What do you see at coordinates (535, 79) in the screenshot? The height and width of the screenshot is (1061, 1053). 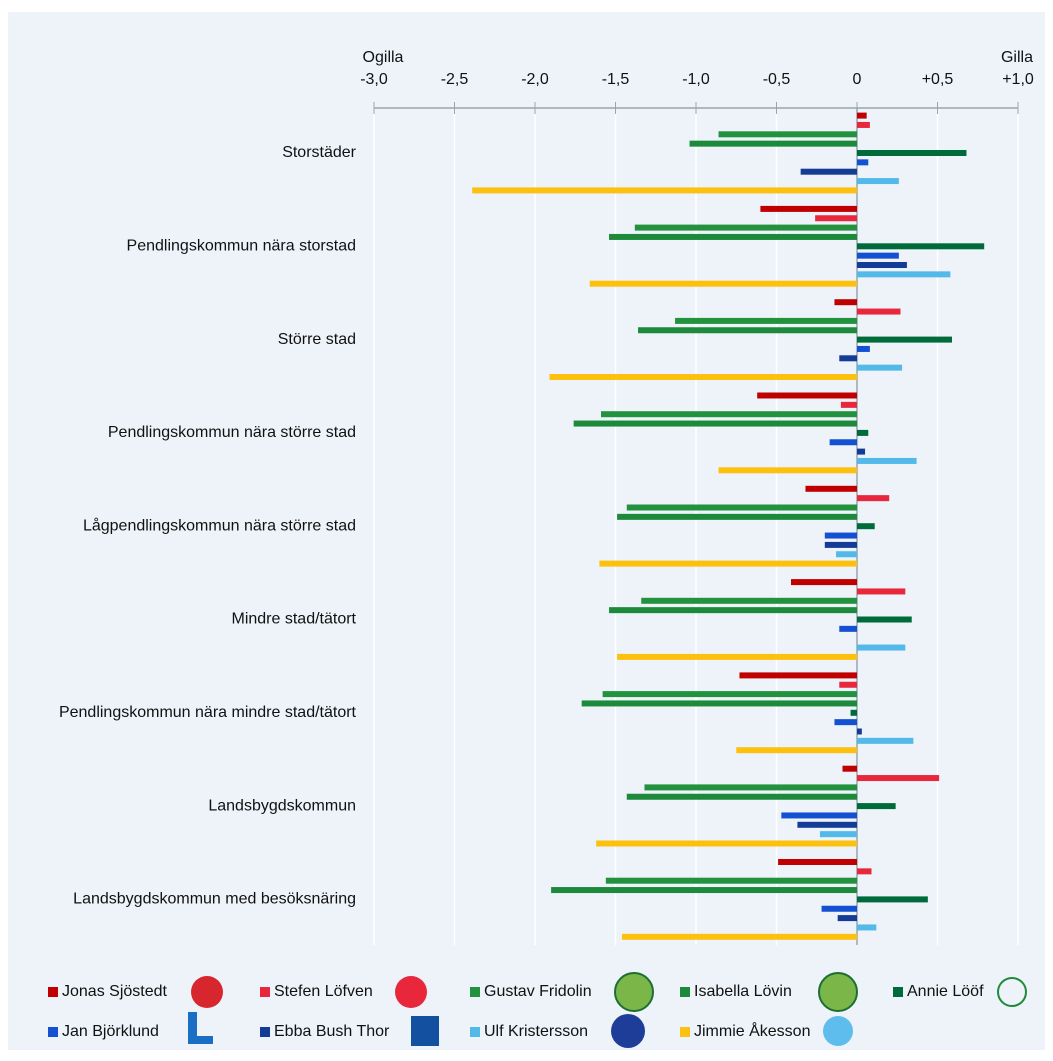 I see `x-tick-label: -2,0` at bounding box center [535, 79].